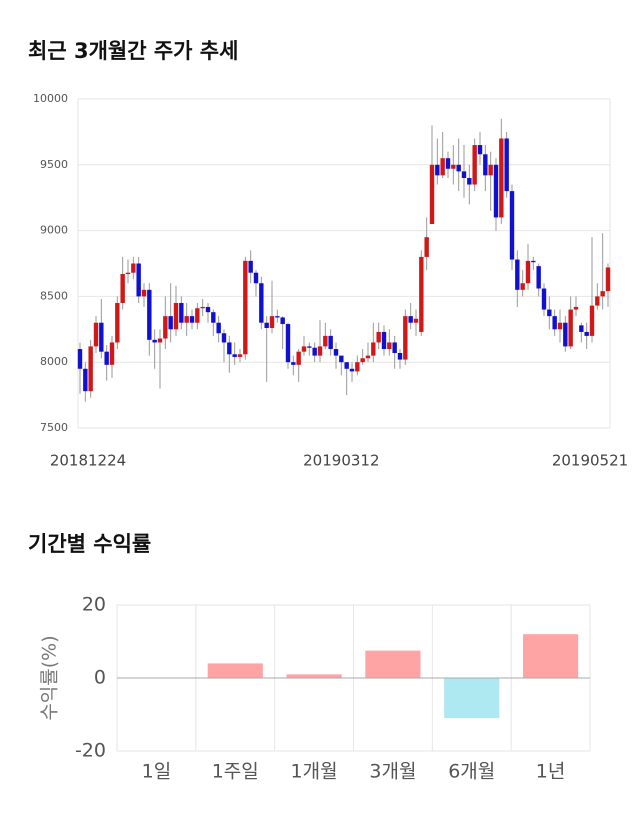 The height and width of the screenshot is (814, 640). What do you see at coordinates (341, 461) in the screenshot?
I see `x-tick-label: 20190312` at bounding box center [341, 461].